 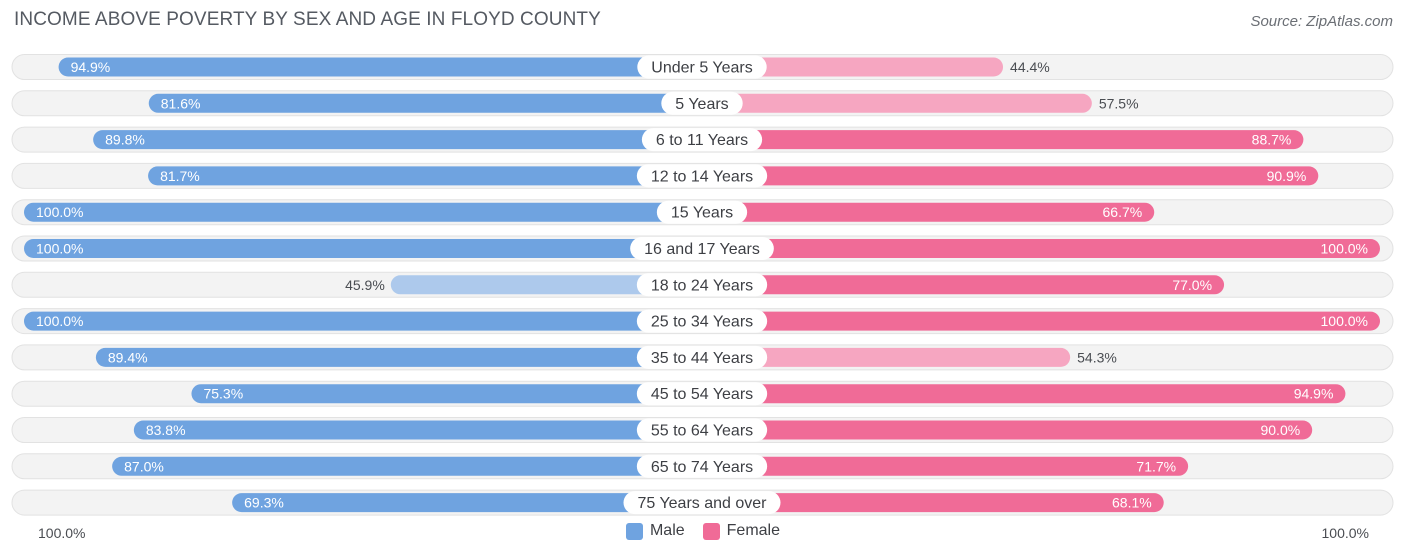 What do you see at coordinates (264, 503) in the screenshot?
I see `male-value-label: 69.3%` at bounding box center [264, 503].